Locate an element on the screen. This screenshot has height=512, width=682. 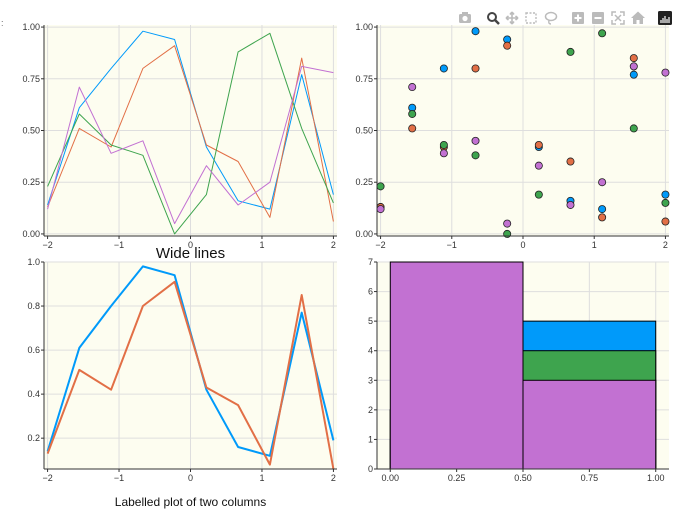
y-tick-label: 4 is located at coordinates (370, 351).